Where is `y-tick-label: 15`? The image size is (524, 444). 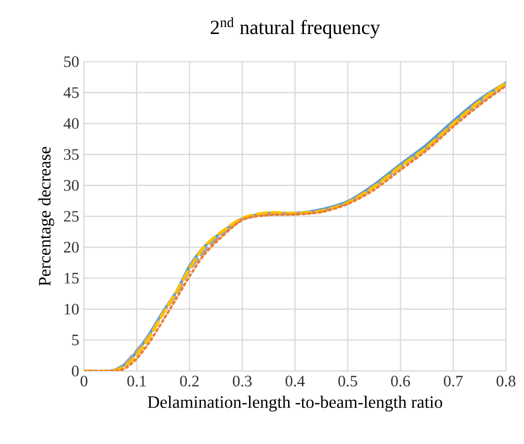 y-tick-label: 15 is located at coordinates (71, 278).